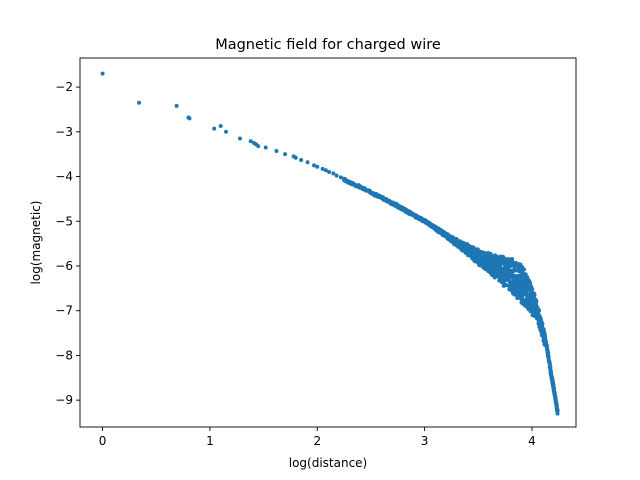 The height and width of the screenshot is (480, 640). Describe the element at coordinates (67, 243) in the screenshot. I see `y-axis-ticks: −9 −8 −7 −6 −5 −4 −3 −2` at that location.